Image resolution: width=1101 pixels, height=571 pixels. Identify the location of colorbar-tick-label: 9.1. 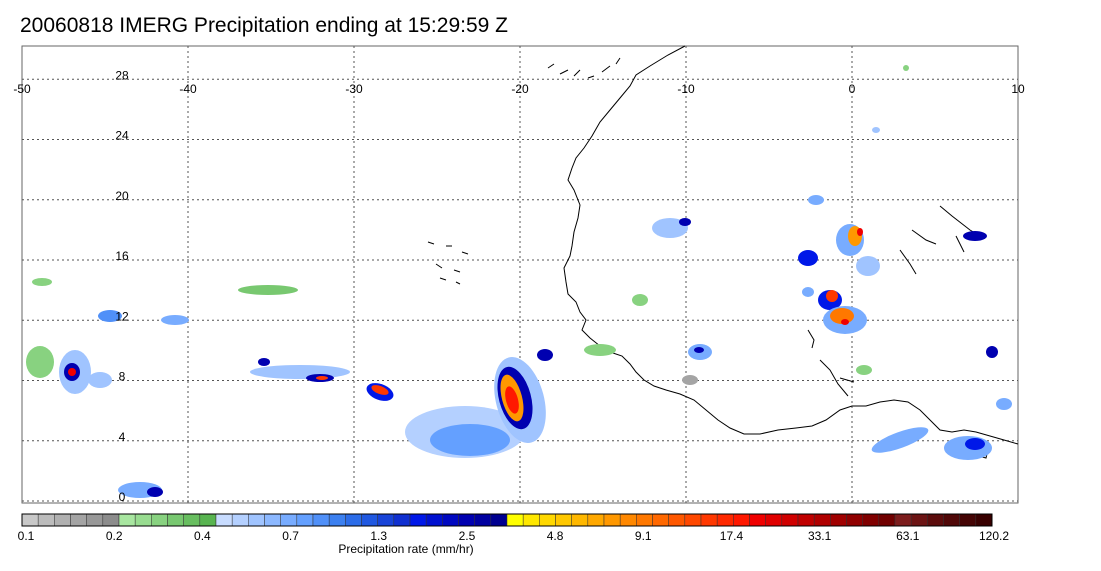
(643, 536).